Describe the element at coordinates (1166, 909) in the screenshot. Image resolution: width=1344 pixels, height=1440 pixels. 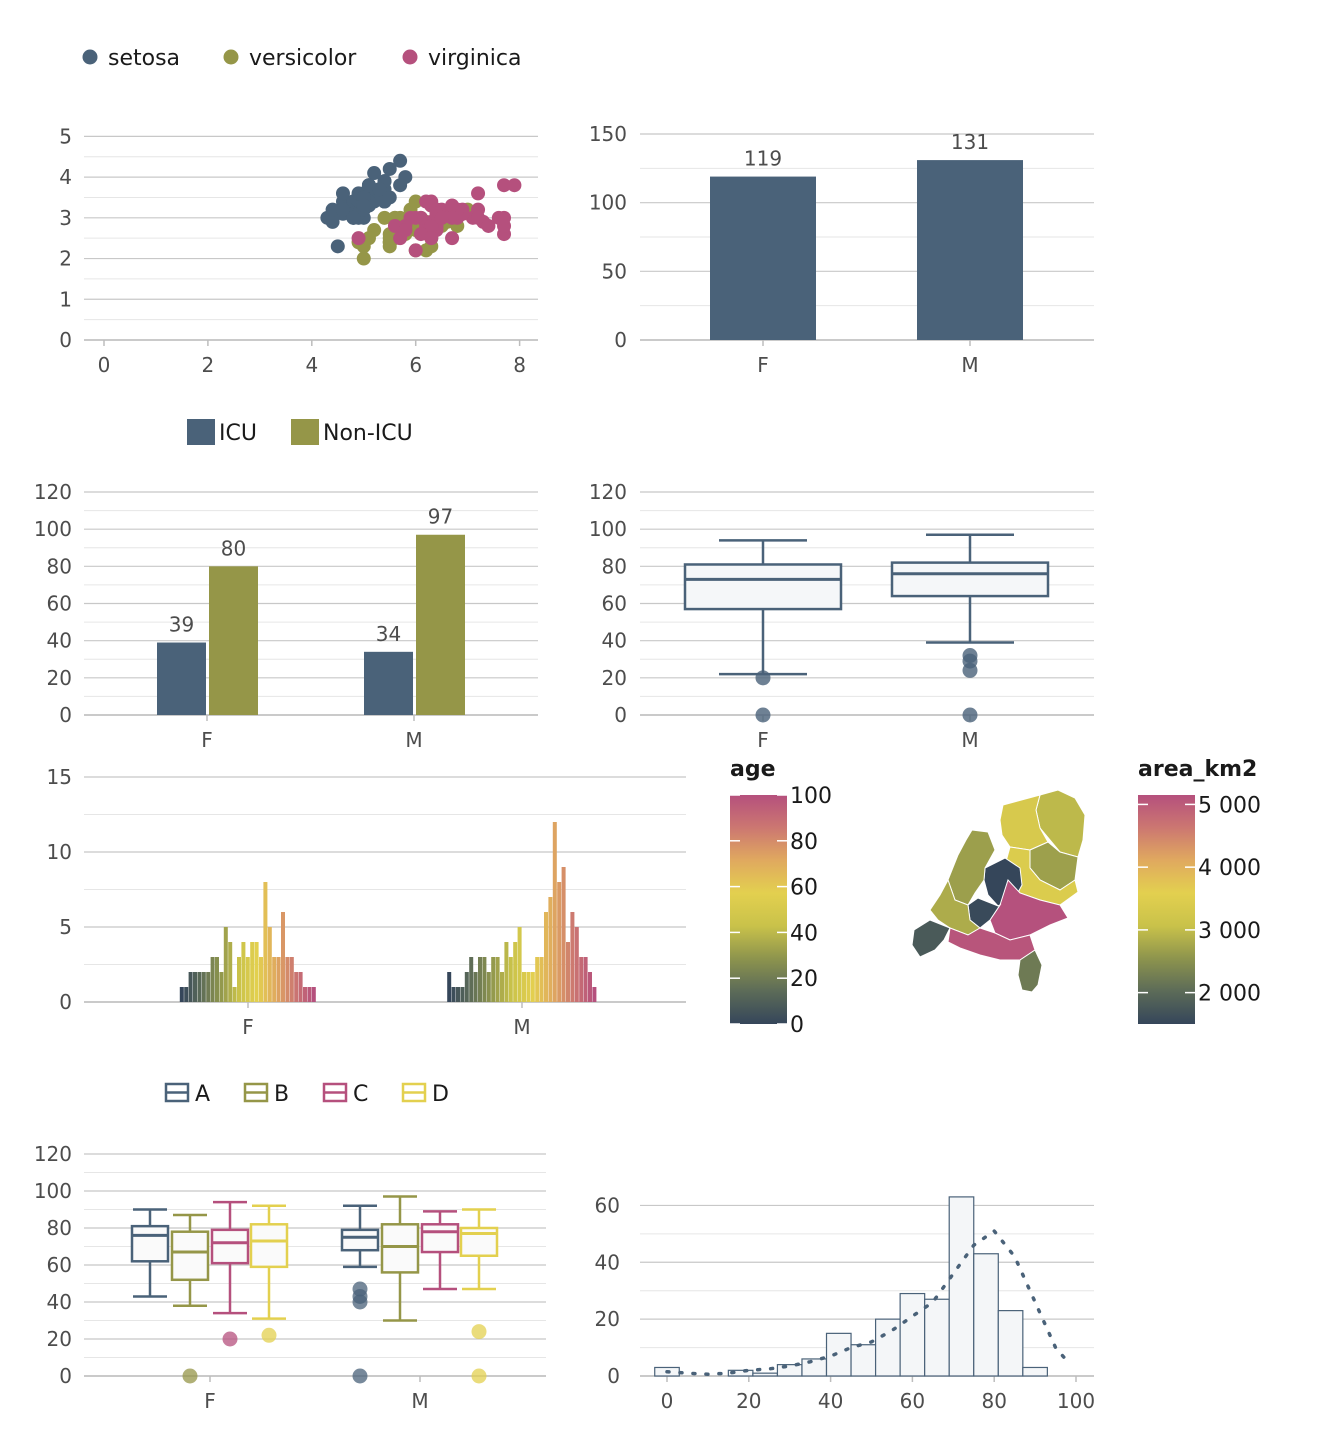
I see `colorbar` at that location.